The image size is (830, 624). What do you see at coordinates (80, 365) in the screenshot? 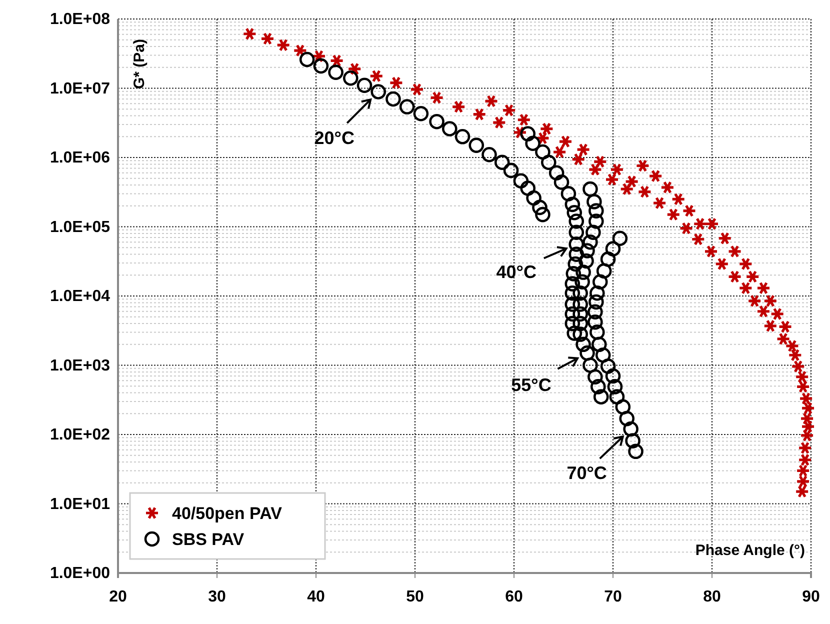
I see `y-tick-label: 1.0E+03` at bounding box center [80, 365].